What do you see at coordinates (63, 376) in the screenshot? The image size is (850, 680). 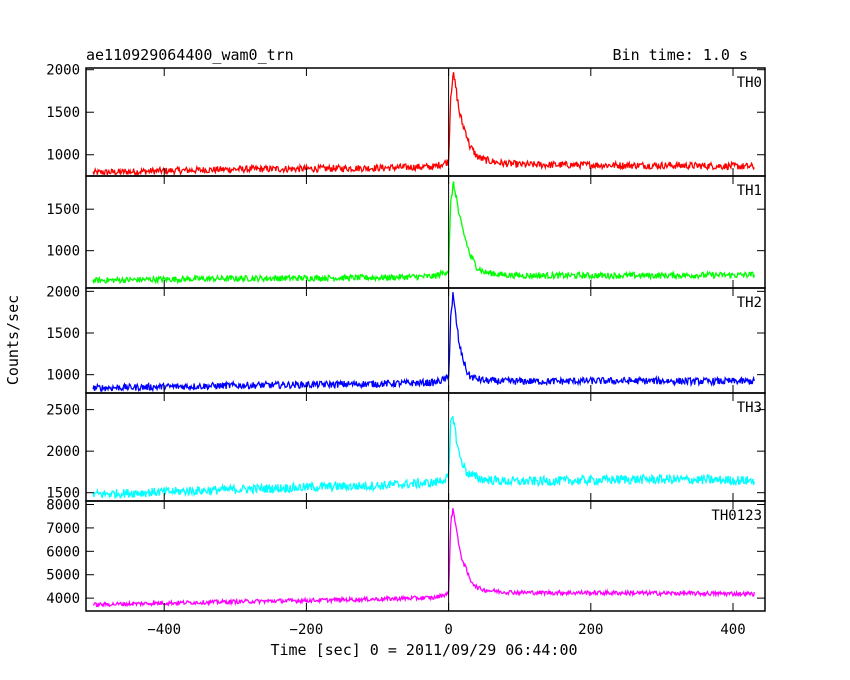 I see `y-tick-label-th2-1000: 1000` at bounding box center [63, 376].